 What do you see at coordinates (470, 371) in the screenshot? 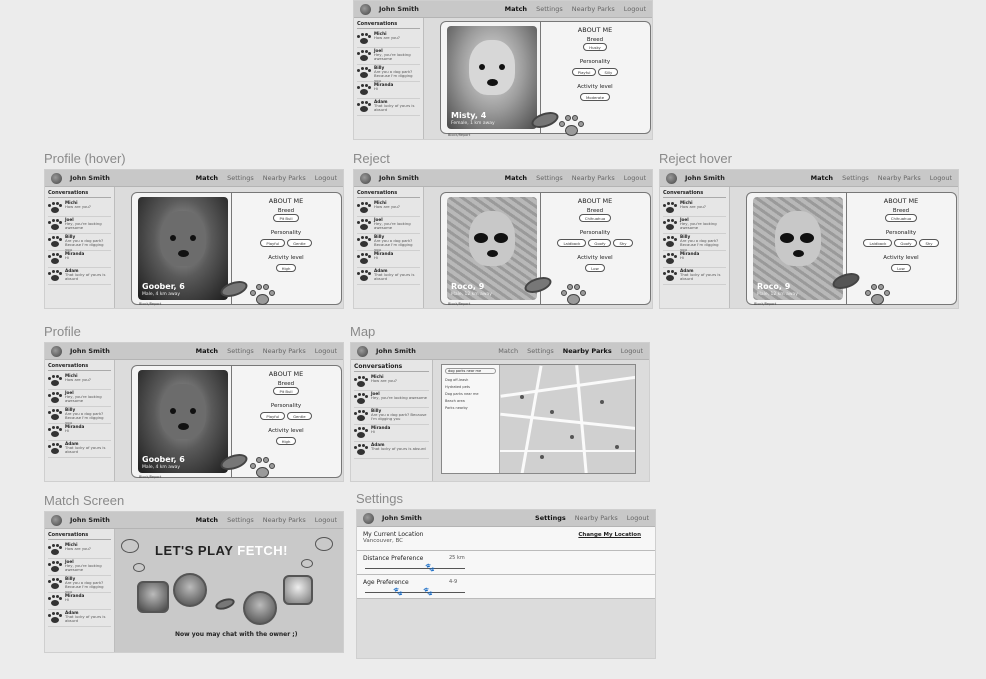
I see `map-search-input: dog parks near me` at bounding box center [470, 371].